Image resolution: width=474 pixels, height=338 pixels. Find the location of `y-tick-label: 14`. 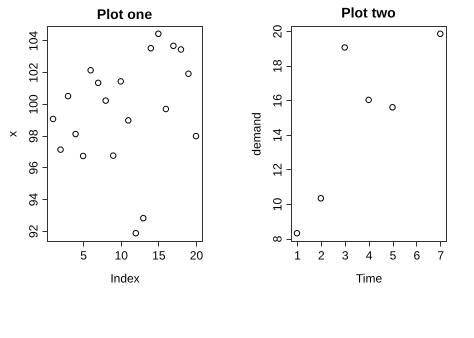

y-tick-label: 14 is located at coordinates (277, 135).